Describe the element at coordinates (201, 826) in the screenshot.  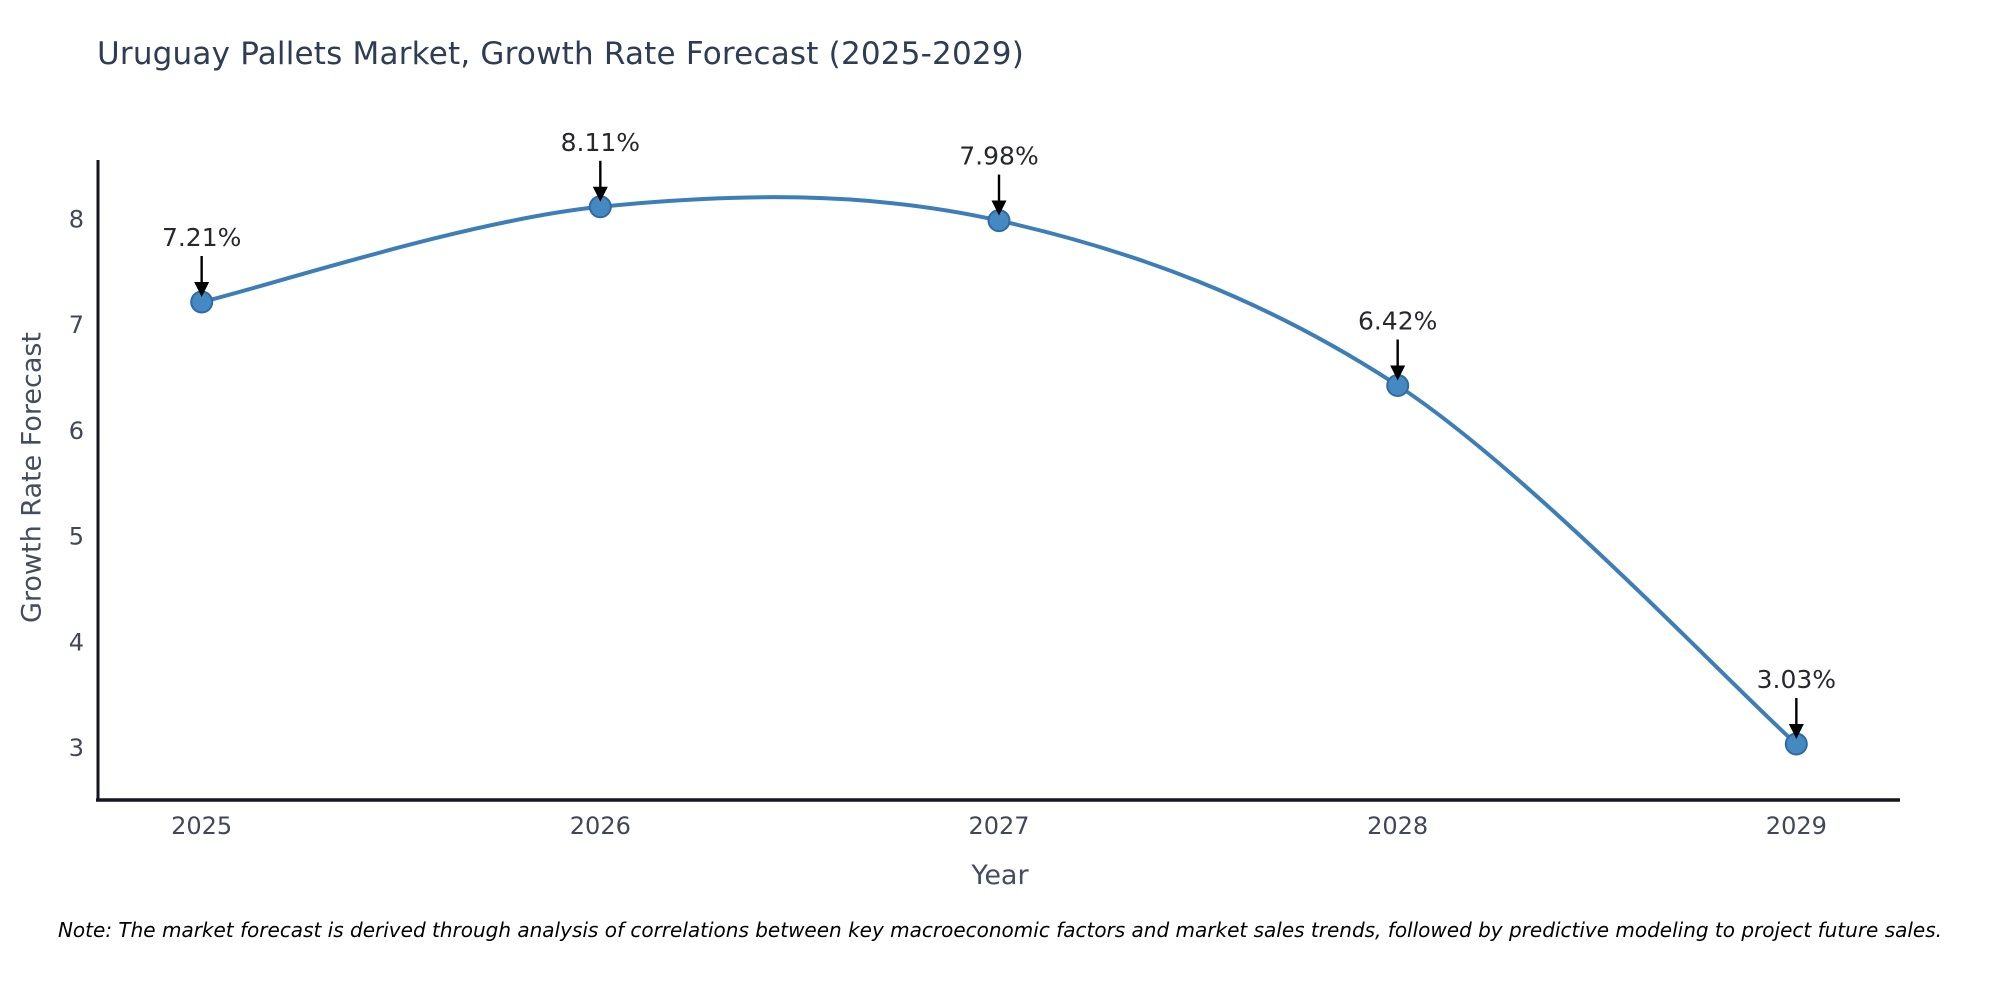
I see `x-tick-label-2025: 2025` at that location.